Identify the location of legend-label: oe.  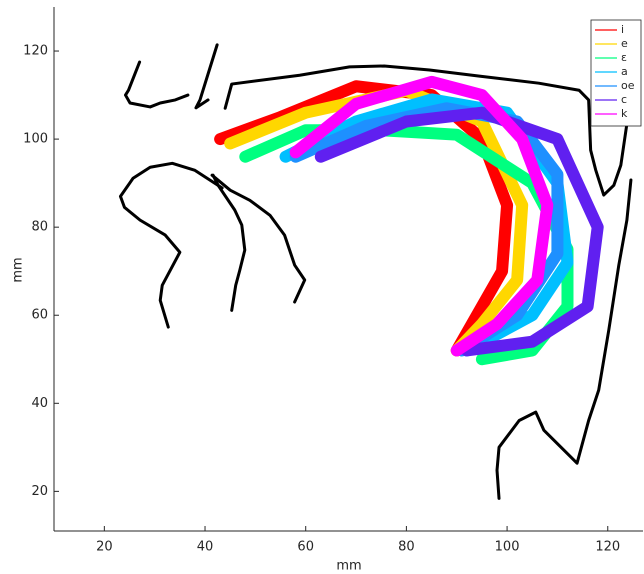
(628, 85).